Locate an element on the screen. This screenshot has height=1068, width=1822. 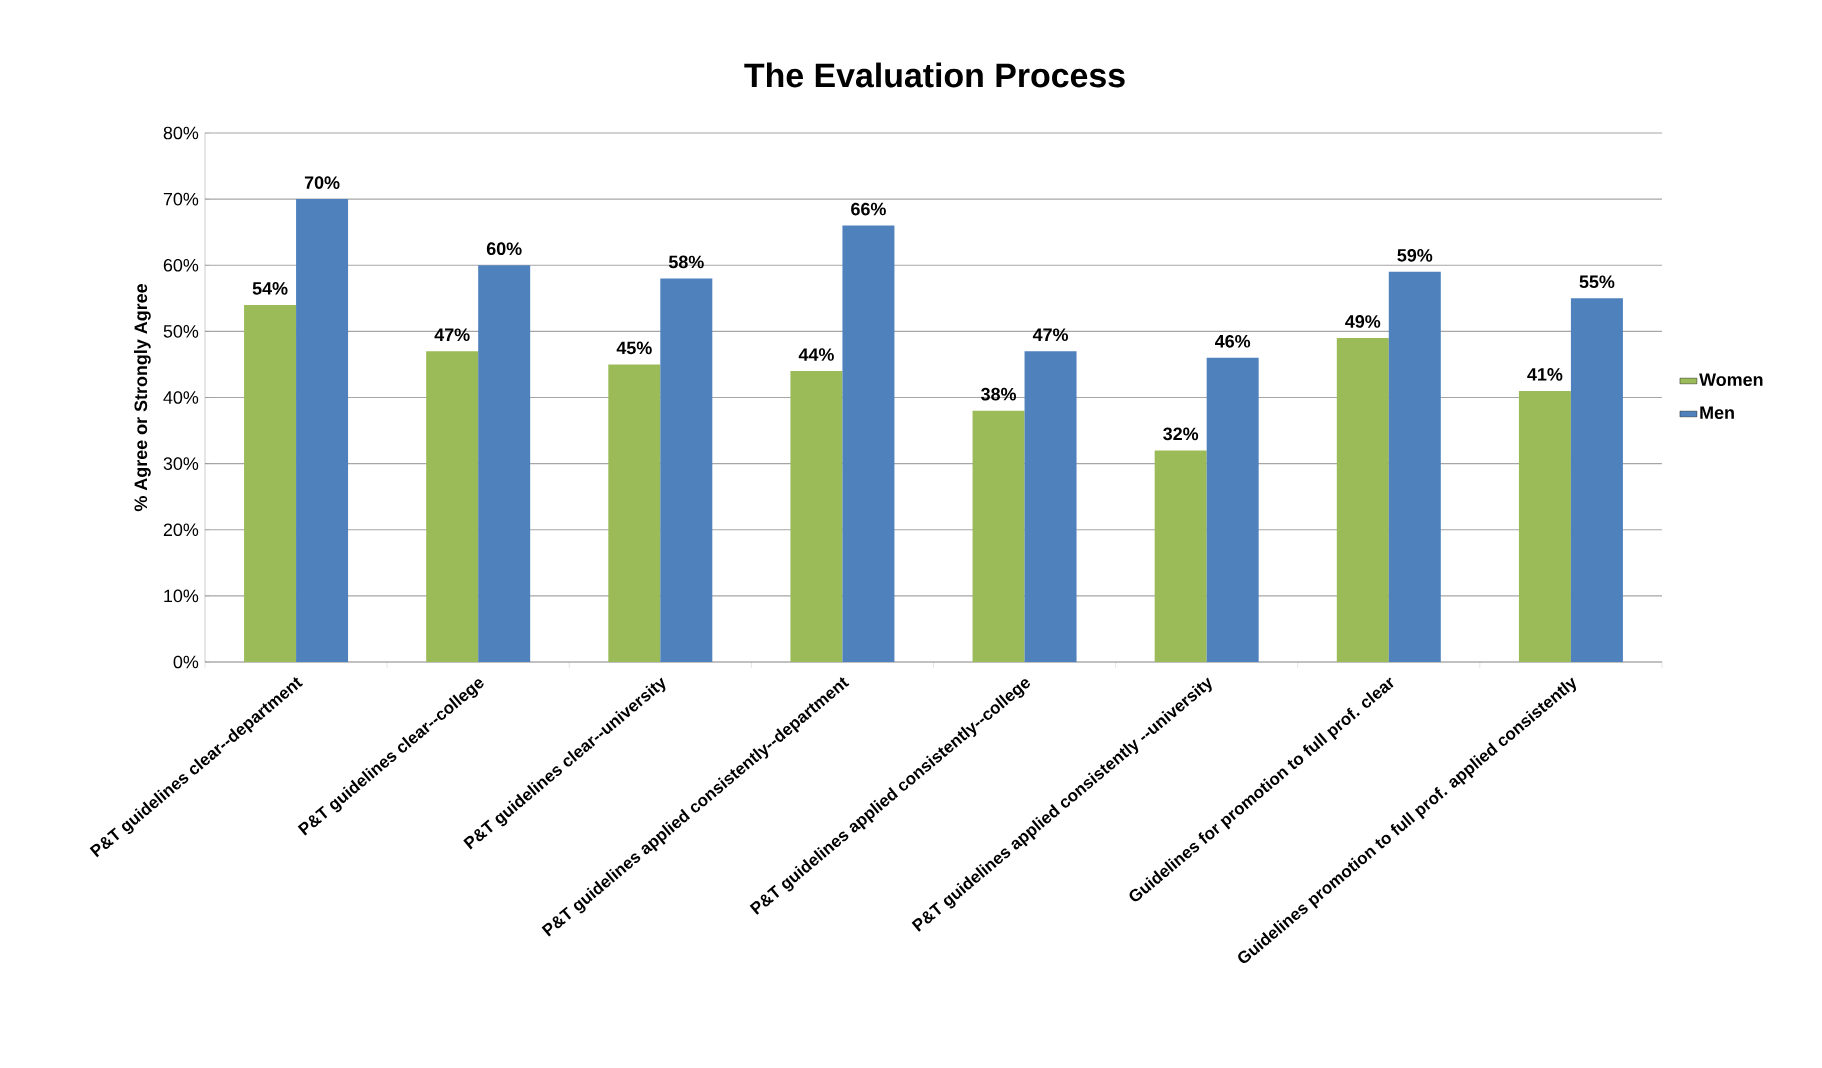
data-label: 54% is located at coordinates (270, 288).